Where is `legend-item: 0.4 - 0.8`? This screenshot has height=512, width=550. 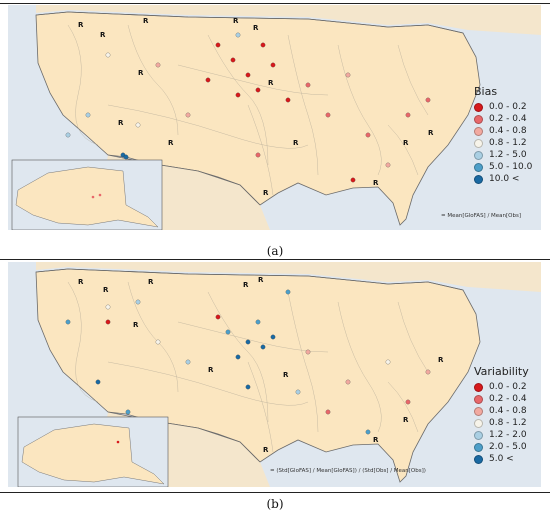
legend-item: 0.4 - 0.8 is located at coordinates (503, 131).